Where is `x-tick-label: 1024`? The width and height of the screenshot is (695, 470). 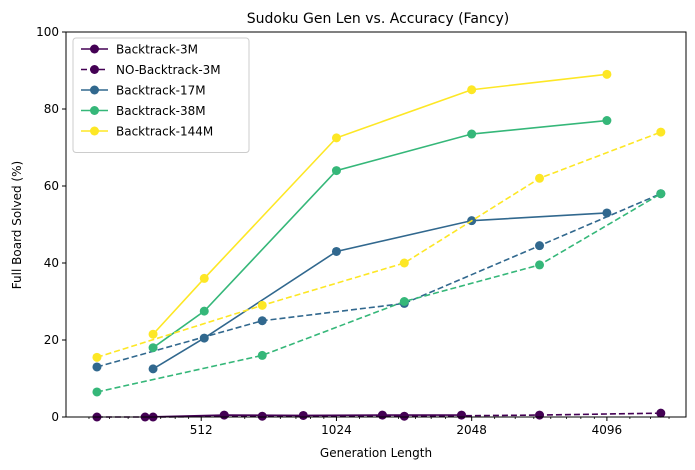 x-tick-label: 1024 is located at coordinates (336, 430).